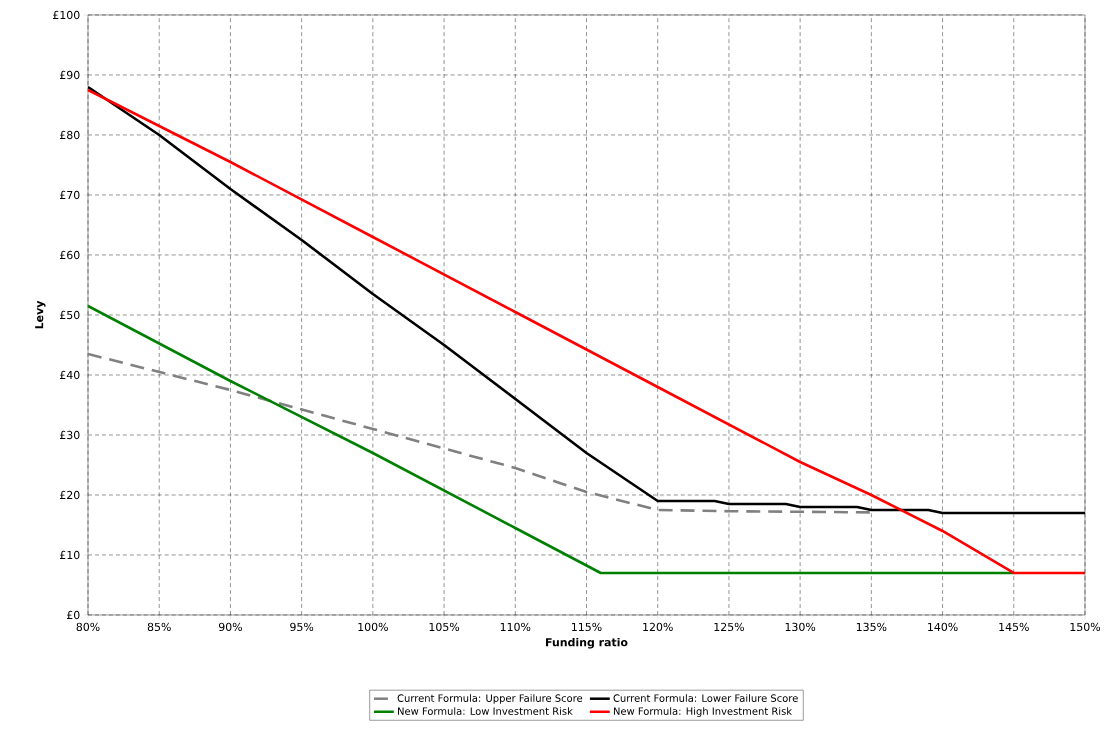 The image size is (1117, 744). I want to click on x-tick-label: 100%, so click(373, 627).